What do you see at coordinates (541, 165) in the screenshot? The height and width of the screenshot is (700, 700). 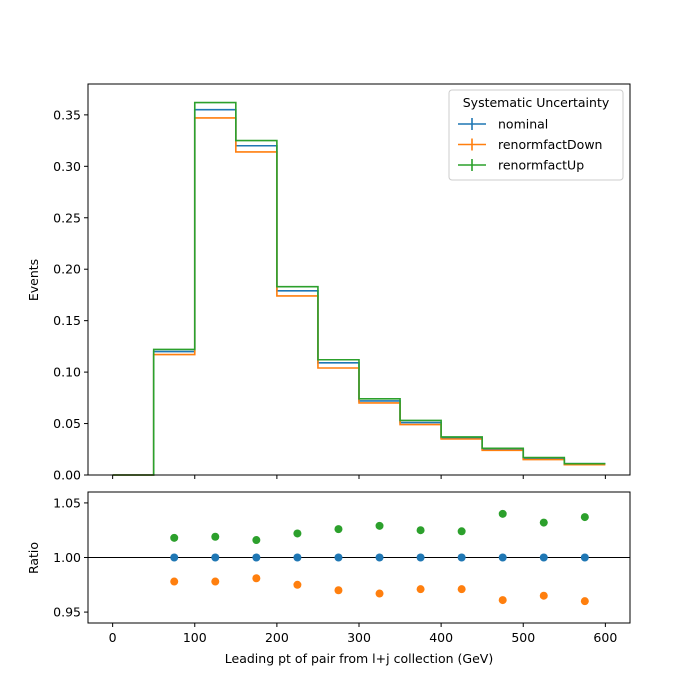 I see `legend-label-renormfactUp: renormfactUp` at bounding box center [541, 165].